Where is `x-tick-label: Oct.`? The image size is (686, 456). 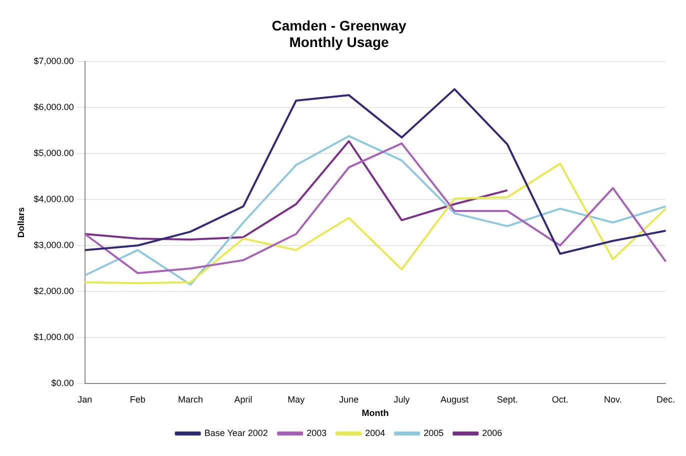 x-tick-label: Oct. is located at coordinates (560, 399).